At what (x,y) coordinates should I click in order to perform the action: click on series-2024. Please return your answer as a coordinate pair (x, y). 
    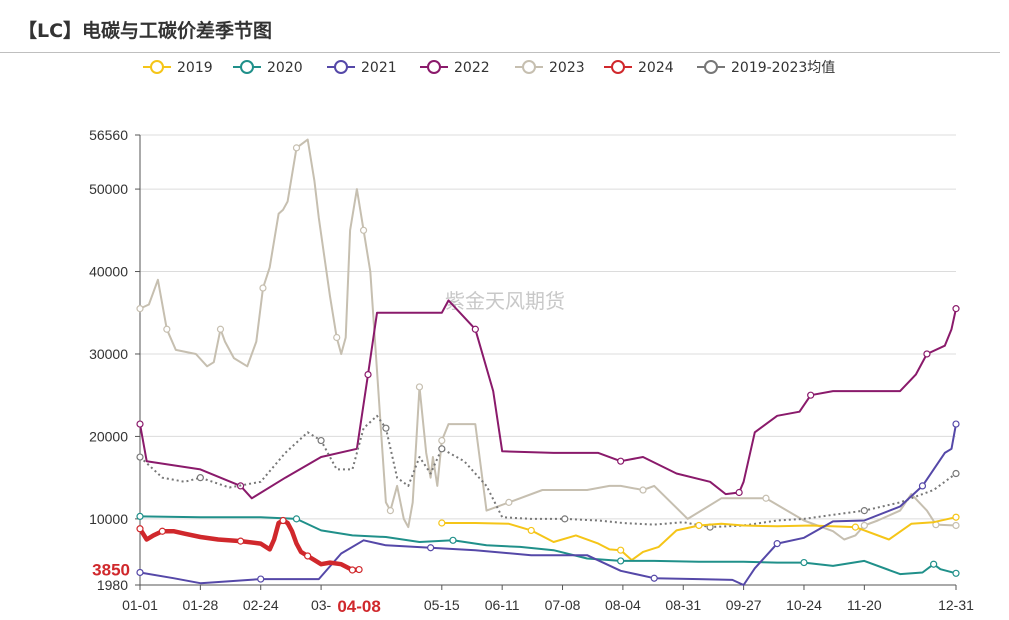
    Looking at the image, I should click on (249, 545).